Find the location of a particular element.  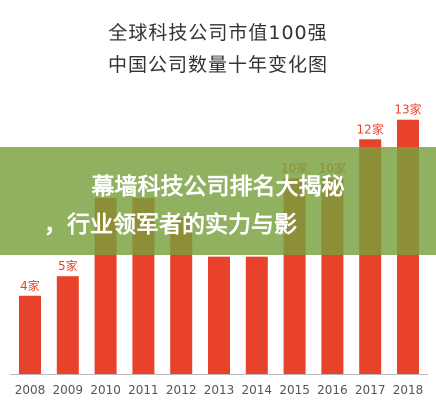

x-tick-label-2017: 2017 is located at coordinates (370, 390).